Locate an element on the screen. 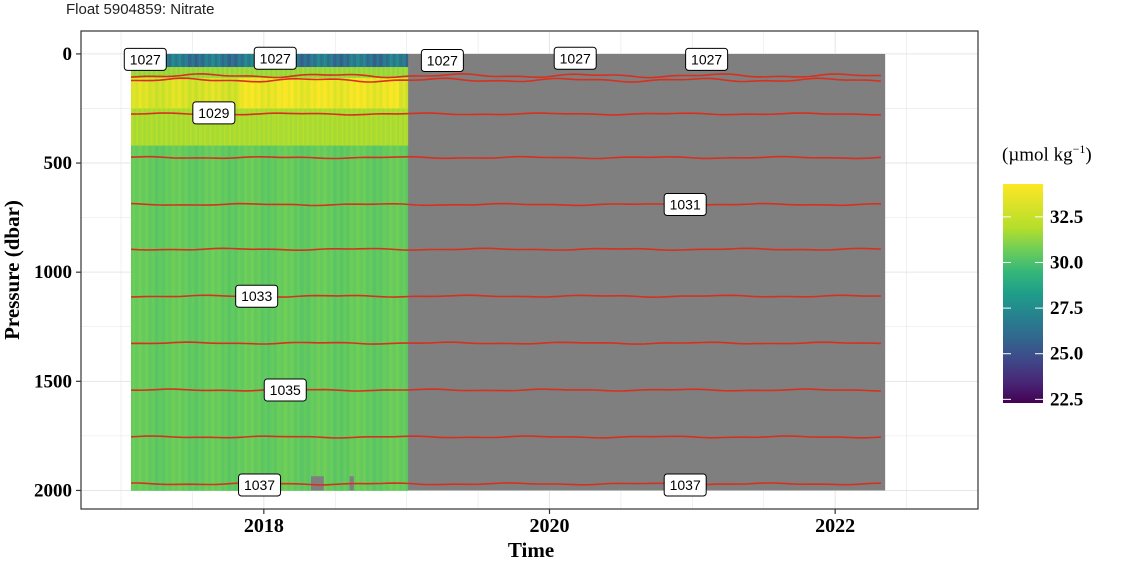 The height and width of the screenshot is (566, 1126). contour-label: 1037 is located at coordinates (259, 485).